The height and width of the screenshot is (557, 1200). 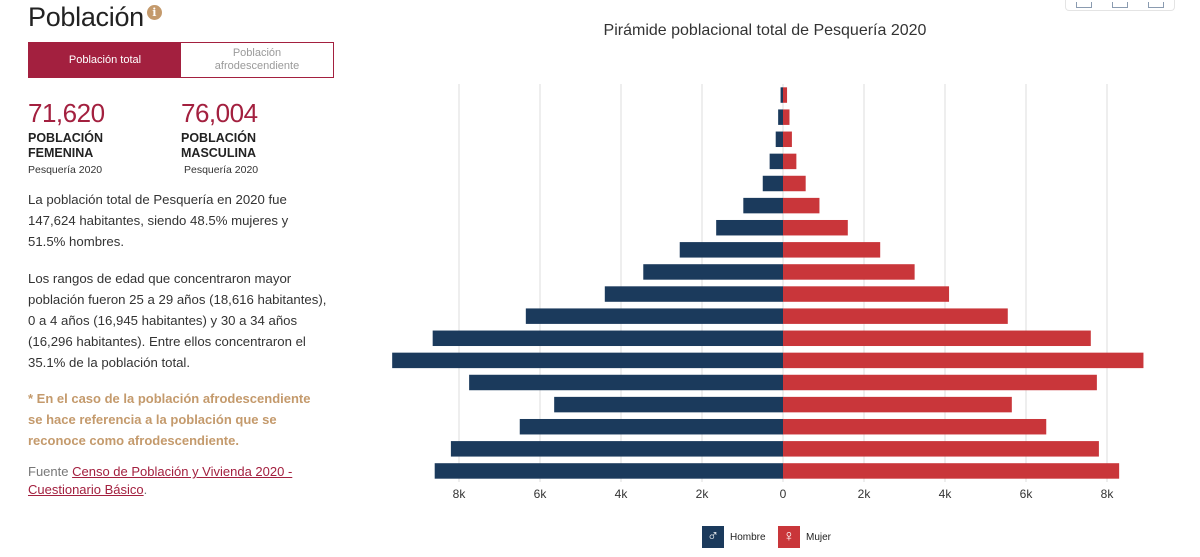 I want to click on info-icon: i, so click(x=154, y=12).